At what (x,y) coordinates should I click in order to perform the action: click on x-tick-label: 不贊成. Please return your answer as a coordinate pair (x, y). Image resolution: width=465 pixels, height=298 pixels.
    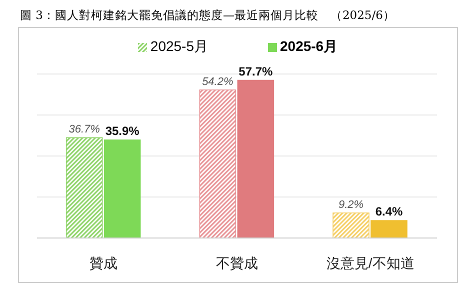
    Looking at the image, I should click on (237, 262).